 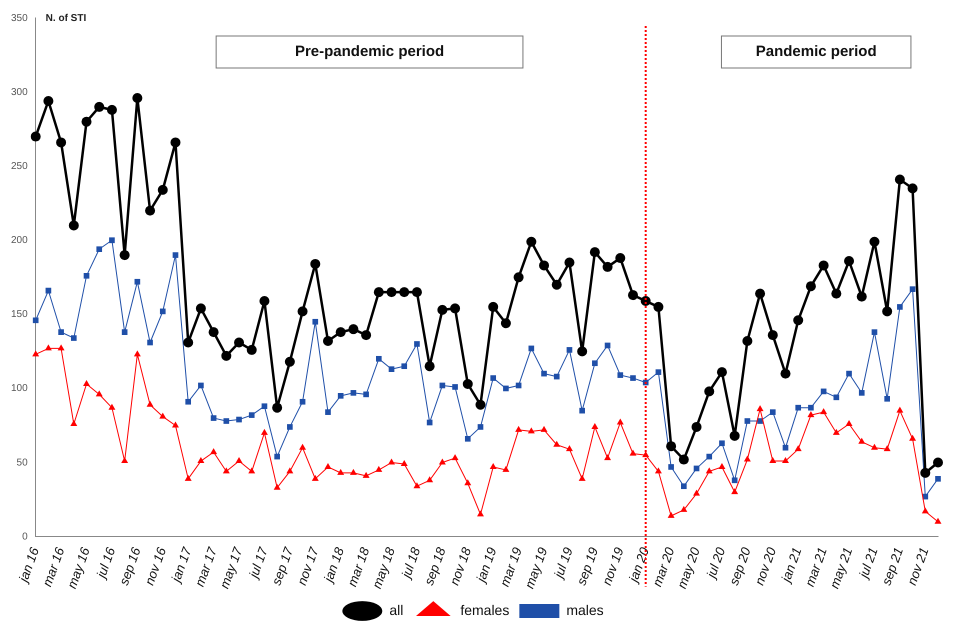 I want to click on x-tick-label: nov 20, so click(x=766, y=566).